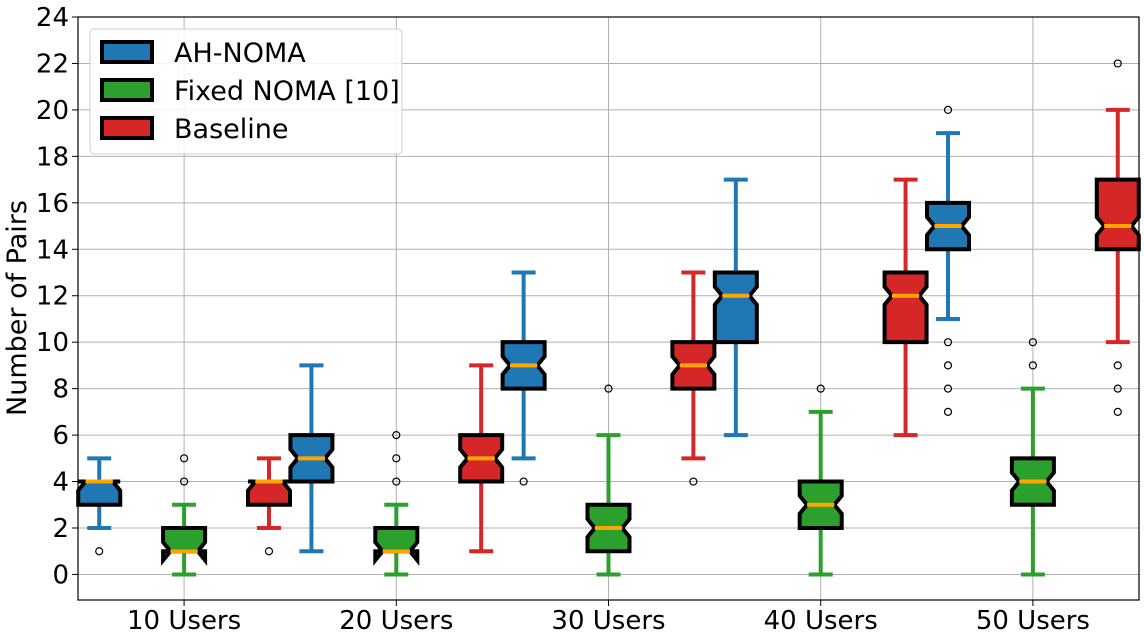  Describe the element at coordinates (184, 621) in the screenshot. I see `x-tick-label: 10 Users` at that location.